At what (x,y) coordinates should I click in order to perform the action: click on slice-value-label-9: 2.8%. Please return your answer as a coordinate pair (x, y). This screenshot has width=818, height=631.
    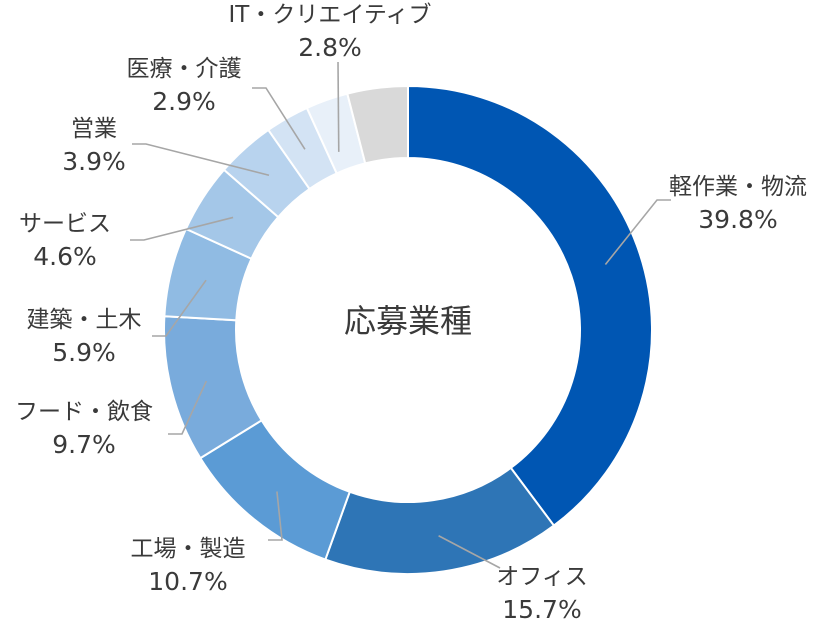
    Looking at the image, I should click on (330, 47).